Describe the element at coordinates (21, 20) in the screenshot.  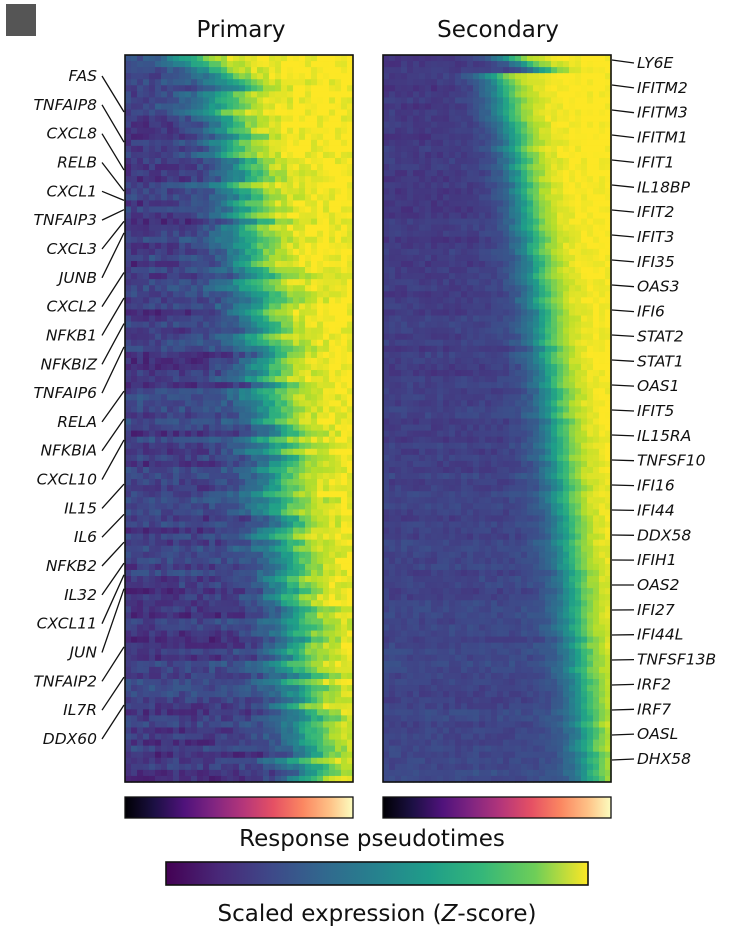
I see `panel-letter-marker` at that location.